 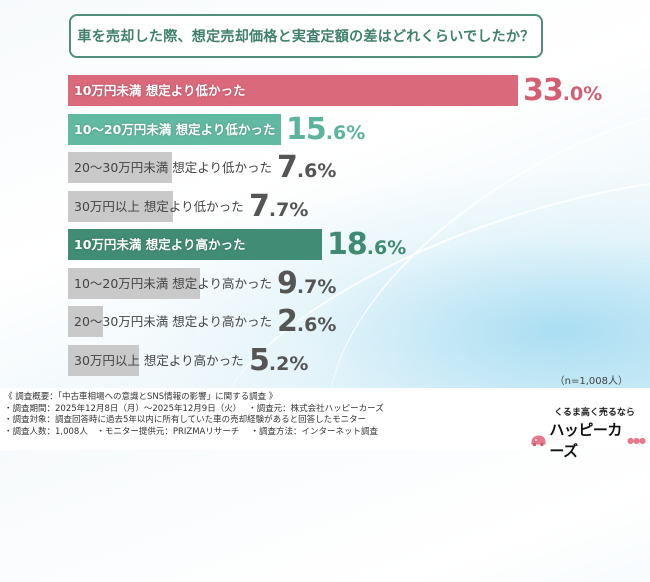 I want to click on value-label: 2.6%, so click(x=306, y=321).